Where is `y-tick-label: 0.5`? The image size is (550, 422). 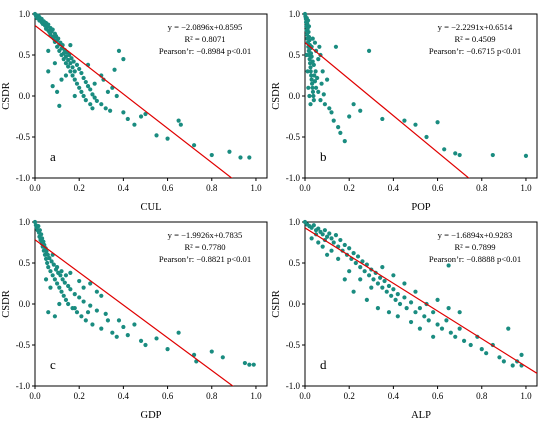 y-tick-label: 0.5 is located at coordinates (295, 263).